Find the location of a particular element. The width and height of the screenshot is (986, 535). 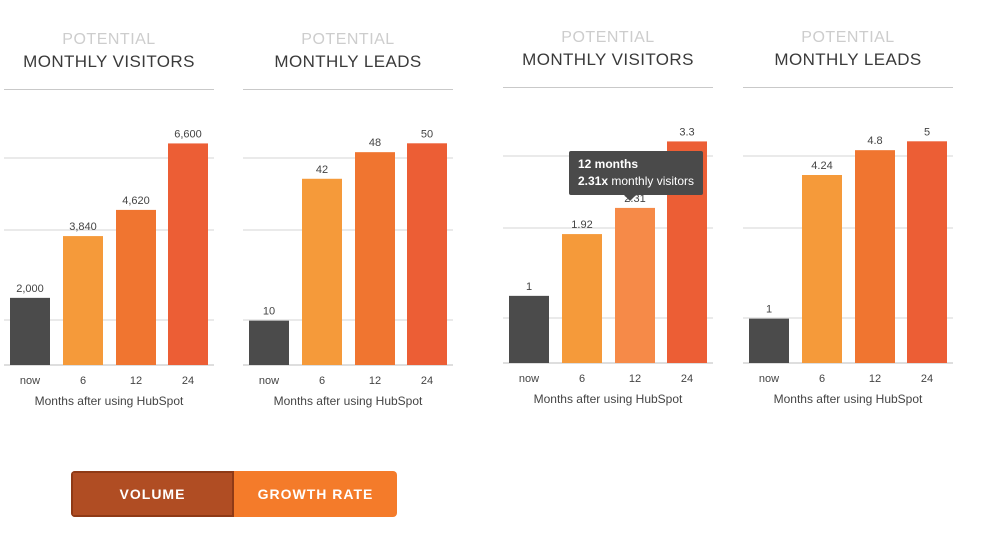

tooltip-multiplier: 2.31x is located at coordinates (593, 181).